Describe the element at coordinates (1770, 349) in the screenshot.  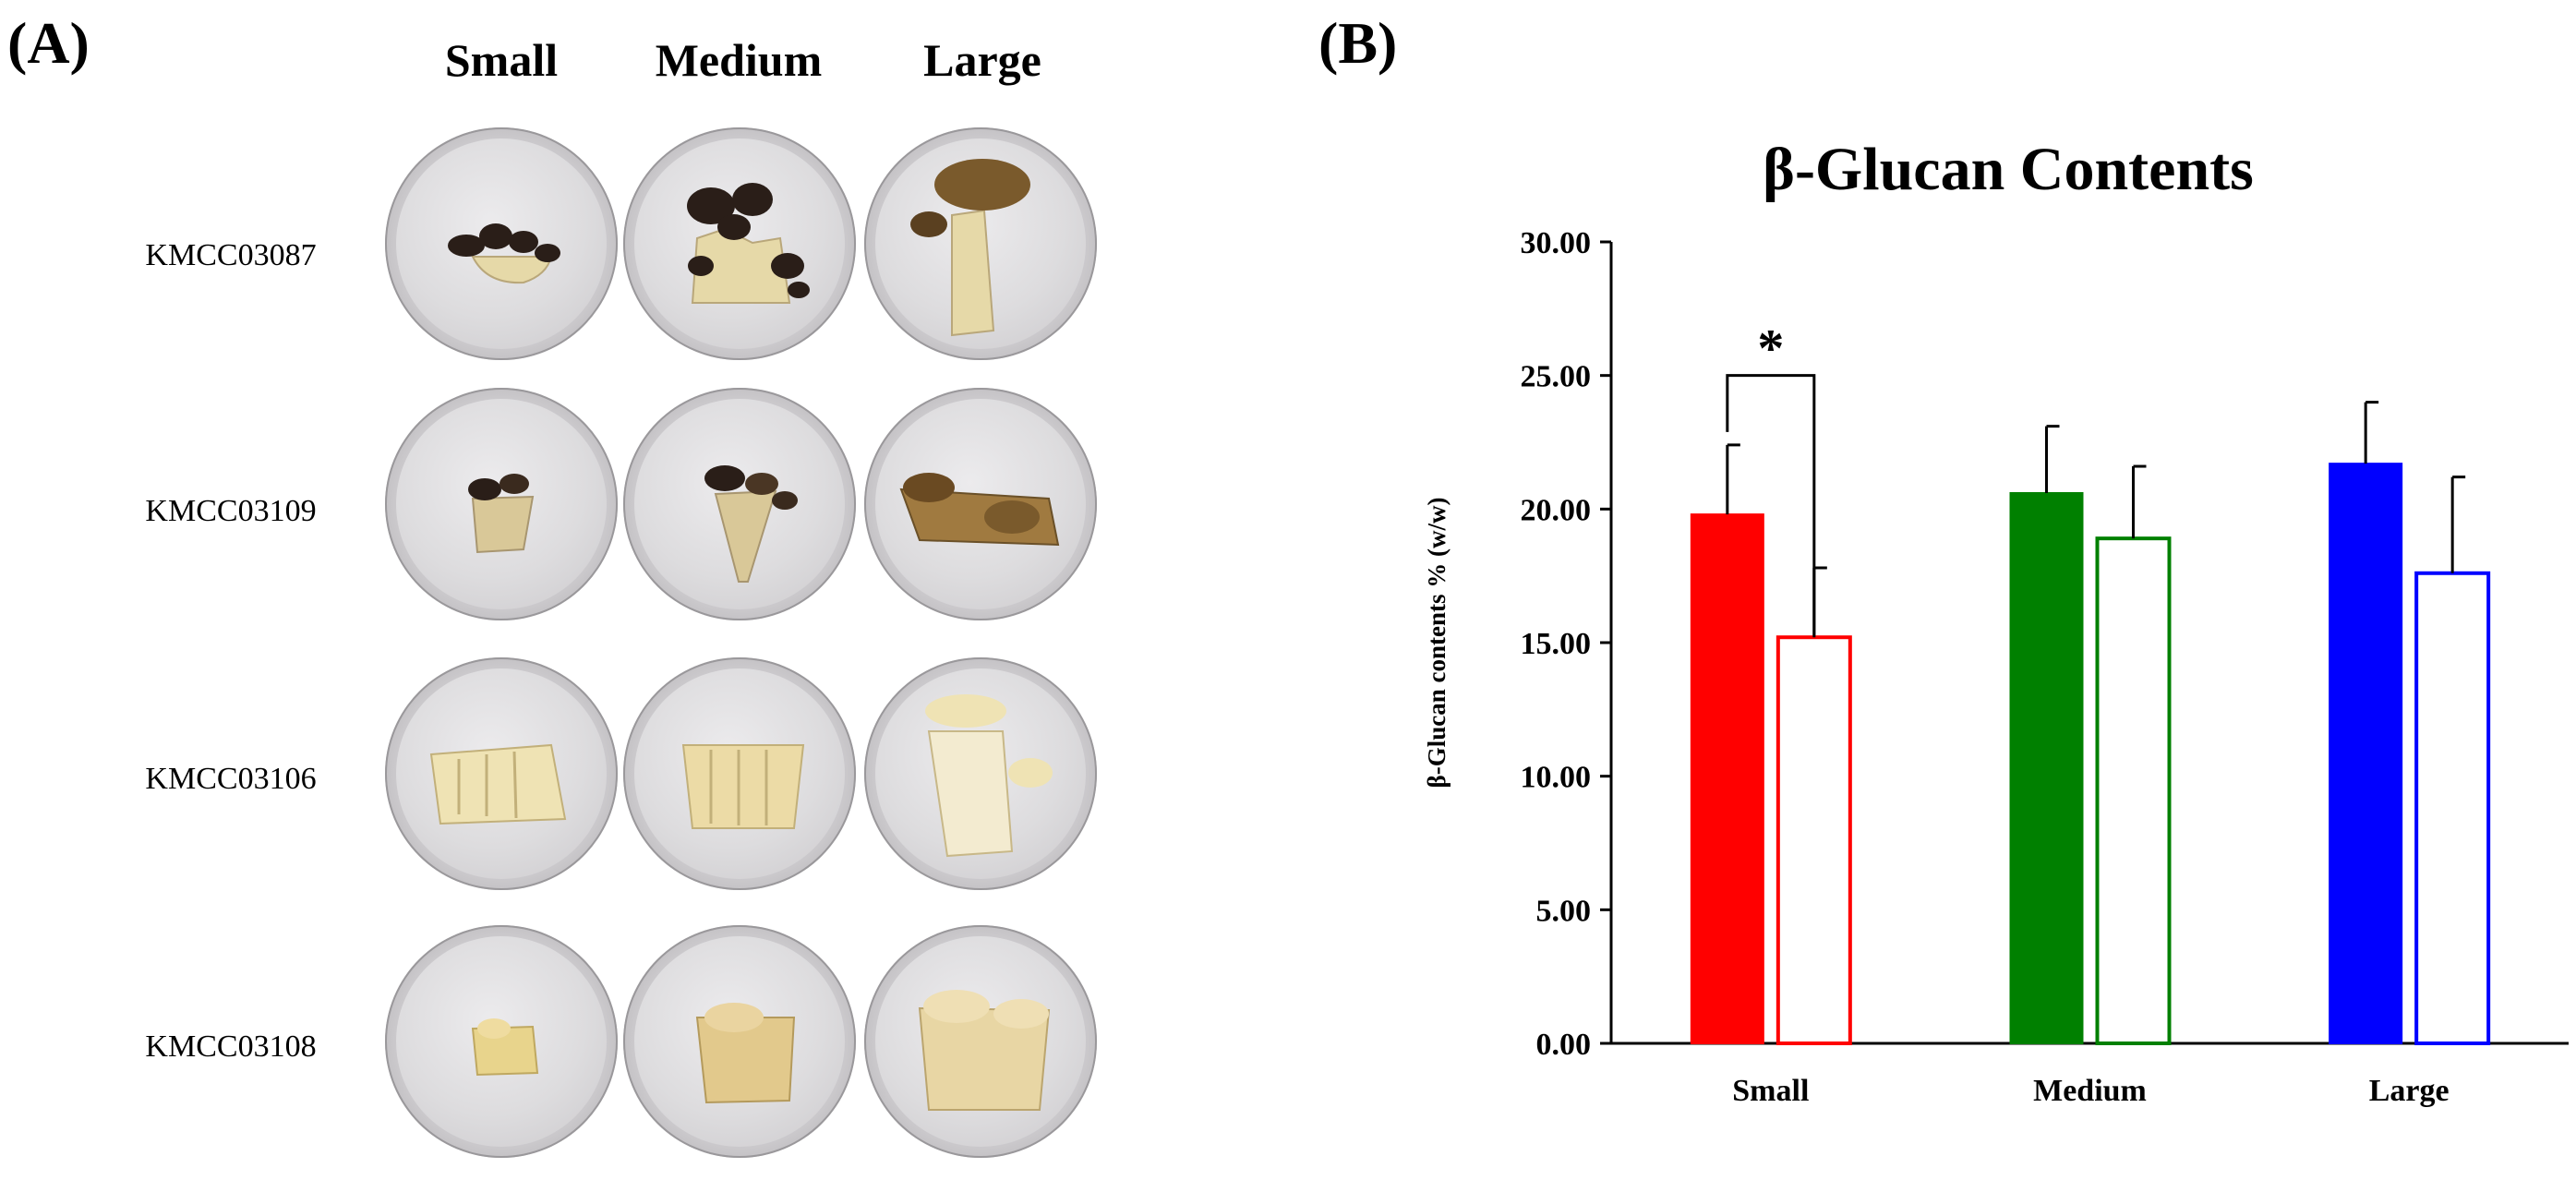
I see `significance-marker: *` at that location.